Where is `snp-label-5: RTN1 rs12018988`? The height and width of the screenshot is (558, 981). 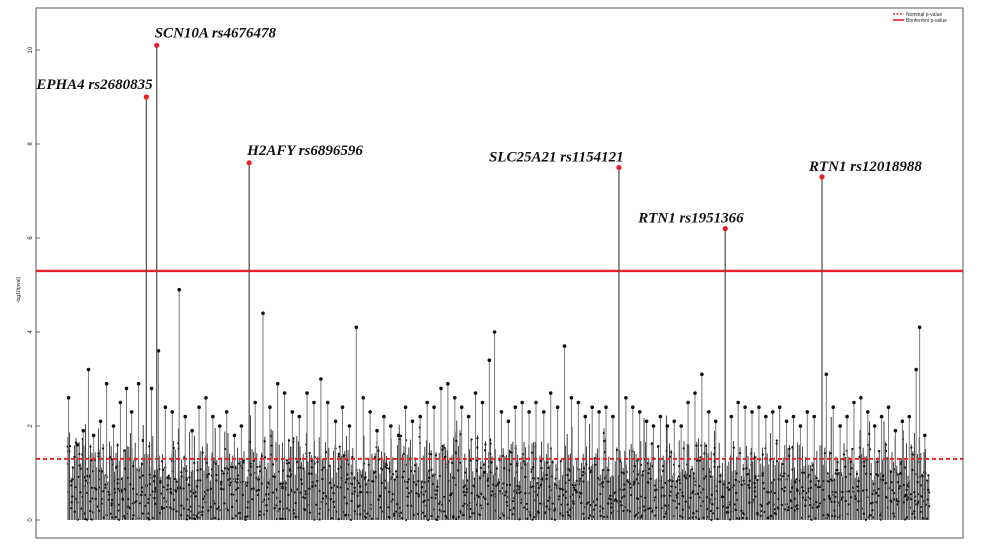 snp-label-5: RTN1 rs12018988 is located at coordinates (865, 167).